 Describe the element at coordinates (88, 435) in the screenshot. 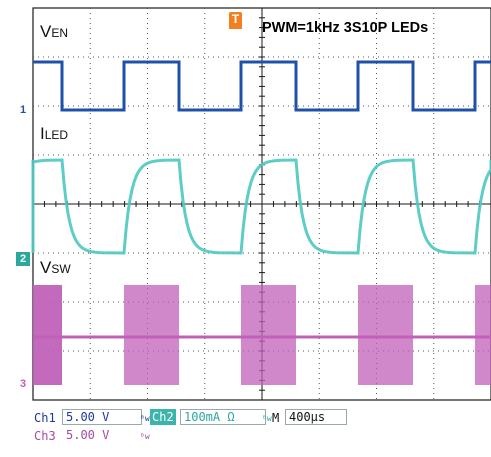

I see `ch3-scale-value: 5.00 V` at that location.